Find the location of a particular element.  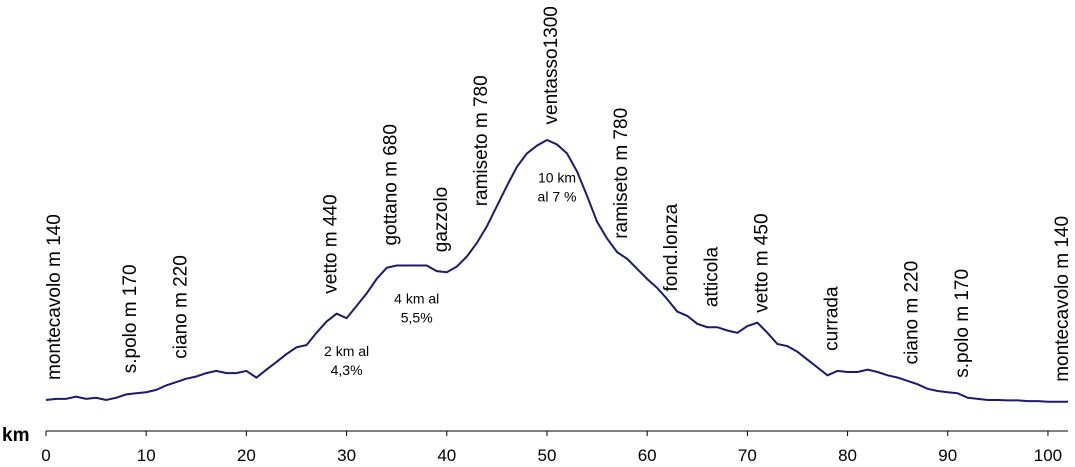

place-label: ventasso1300 is located at coordinates (551, 65).